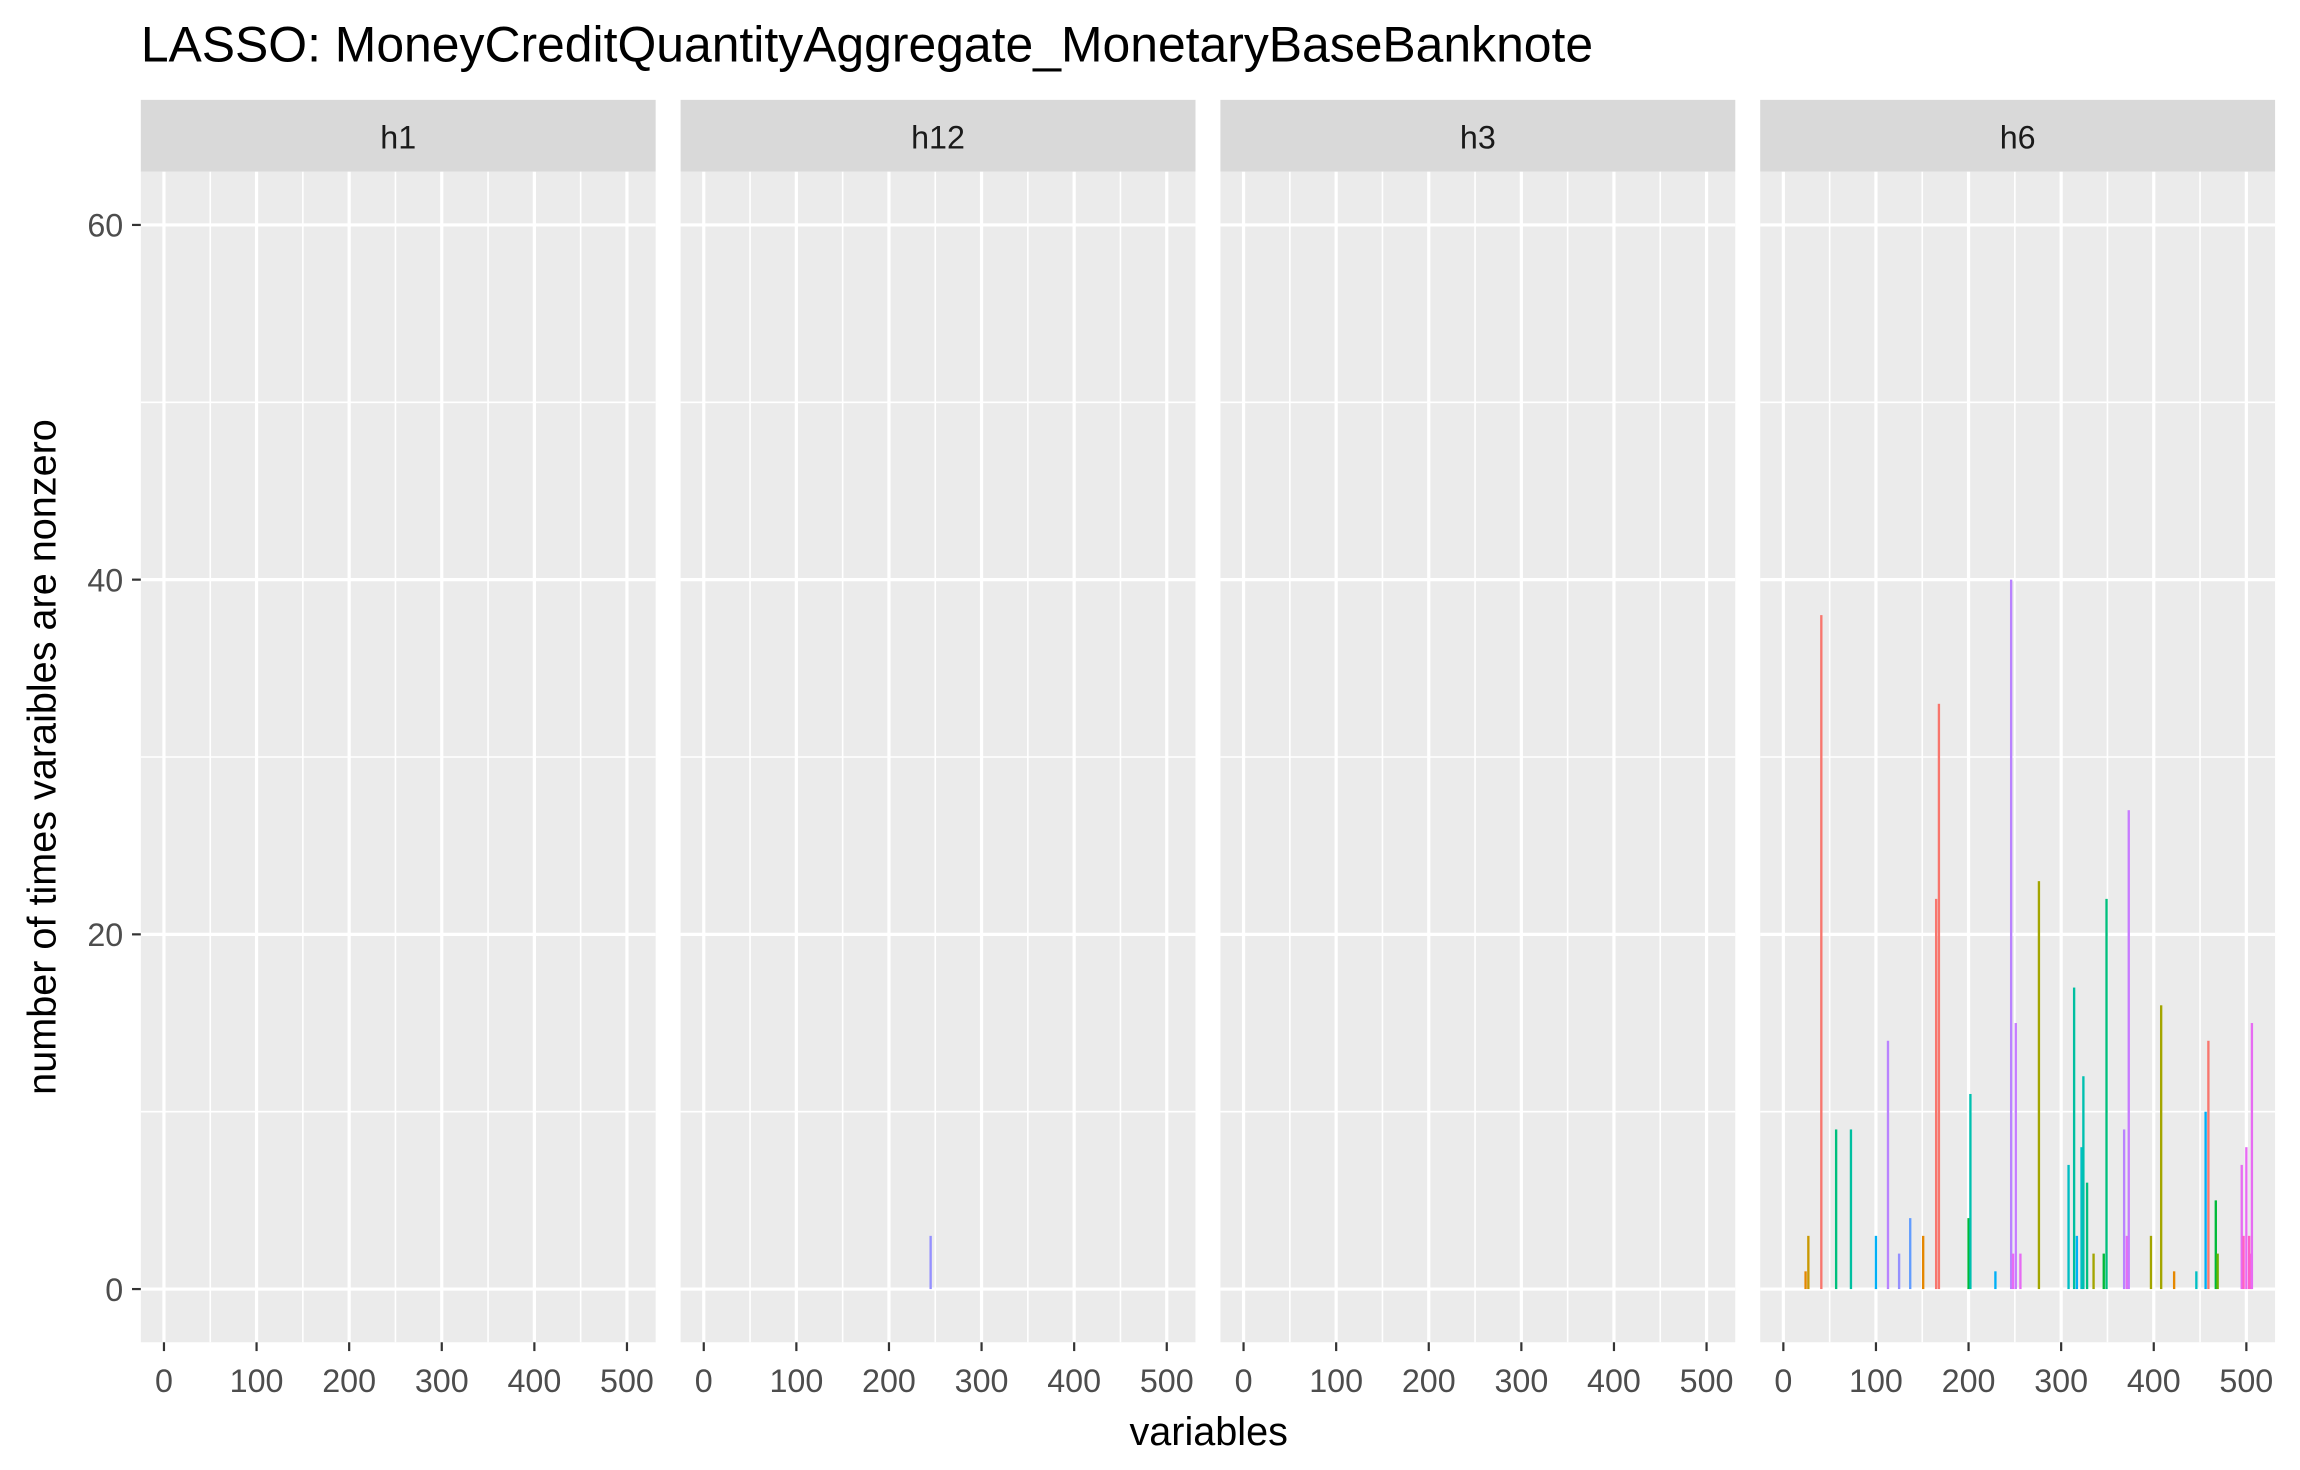  What do you see at coordinates (105, 226) in the screenshot?
I see `y-tick-label: 60` at bounding box center [105, 226].